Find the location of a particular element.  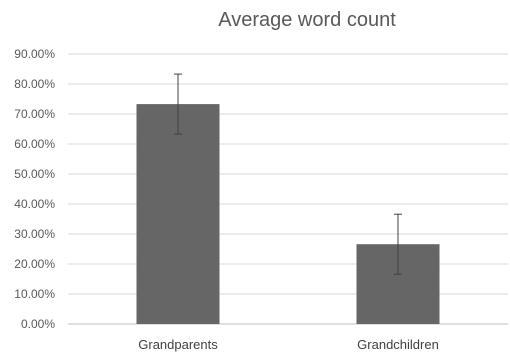

y-tick-label: 20.00% is located at coordinates (34, 264).